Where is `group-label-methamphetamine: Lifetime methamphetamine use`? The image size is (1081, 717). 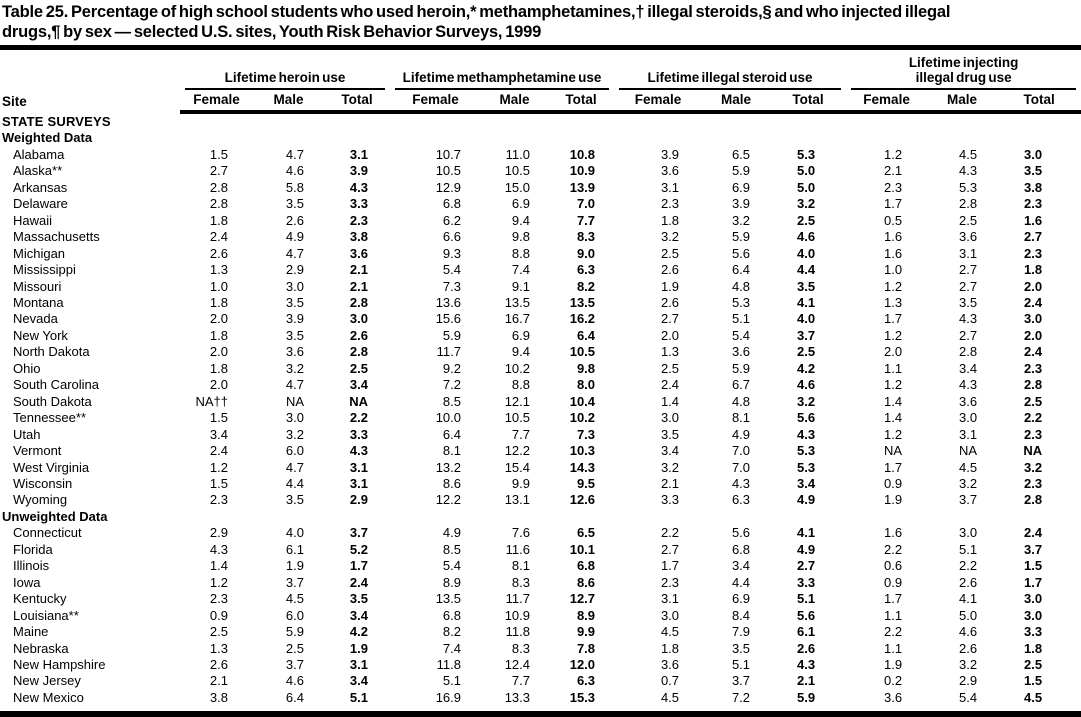 group-label-methamphetamine: Lifetime methamphetamine use is located at coordinates (502, 80).